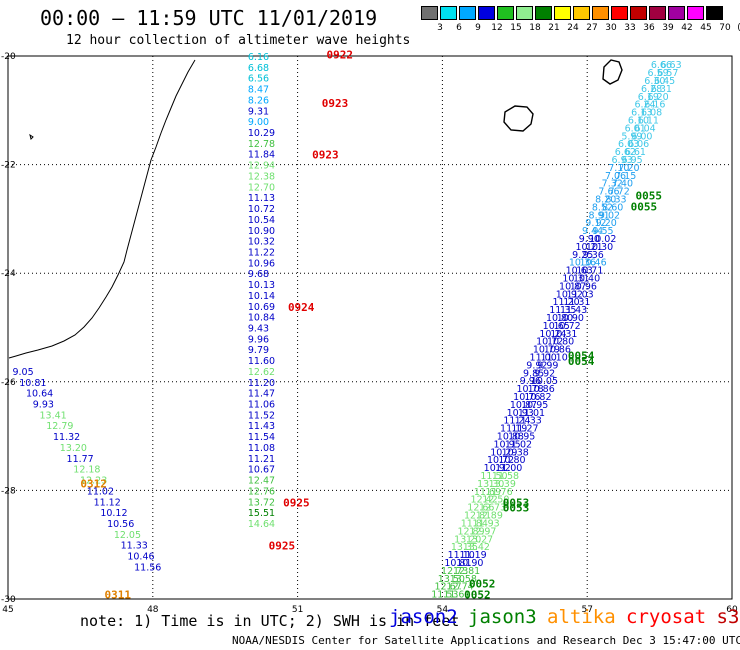  Describe the element at coordinates (523, 405) in the screenshot. I see `track3-value: 10.87` at that location.